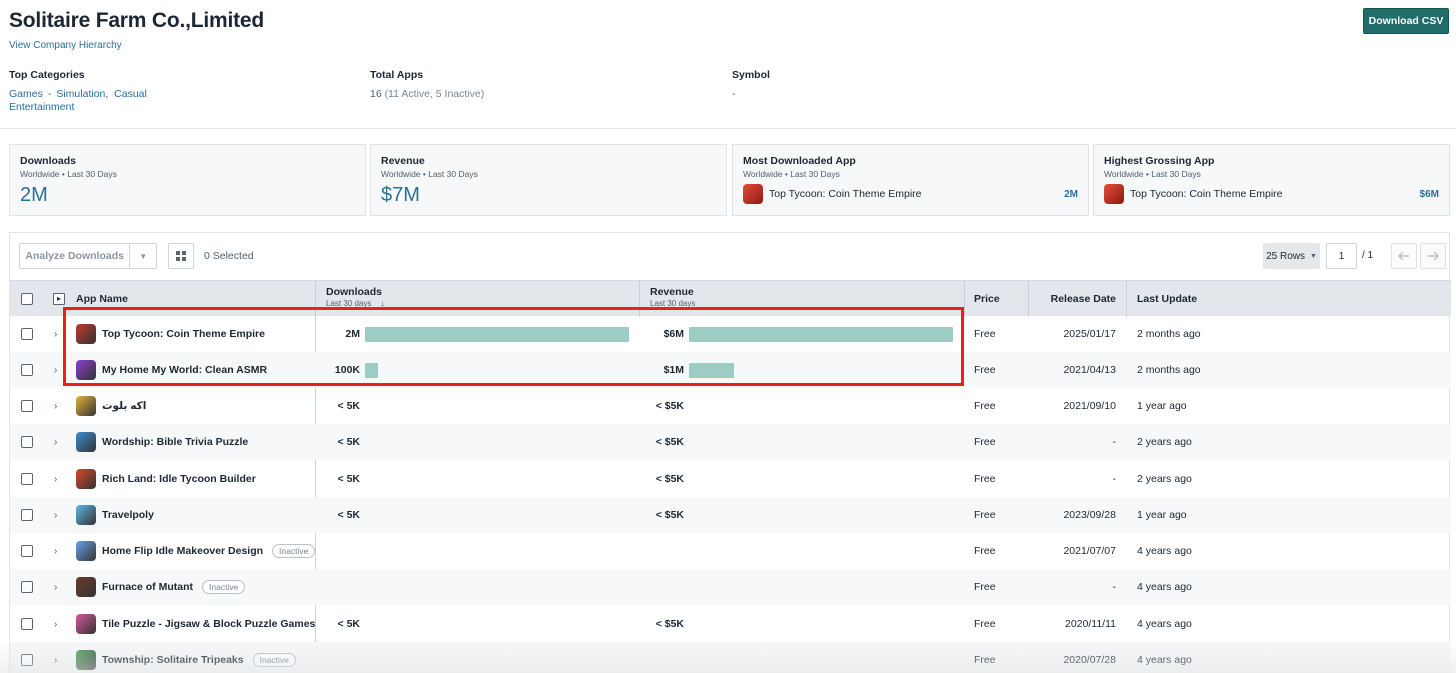 The image size is (1456, 673). Describe the element at coordinates (65, 45) in the screenshot. I see `view-company-hierarchy-link: View Company Hierarchy` at that location.